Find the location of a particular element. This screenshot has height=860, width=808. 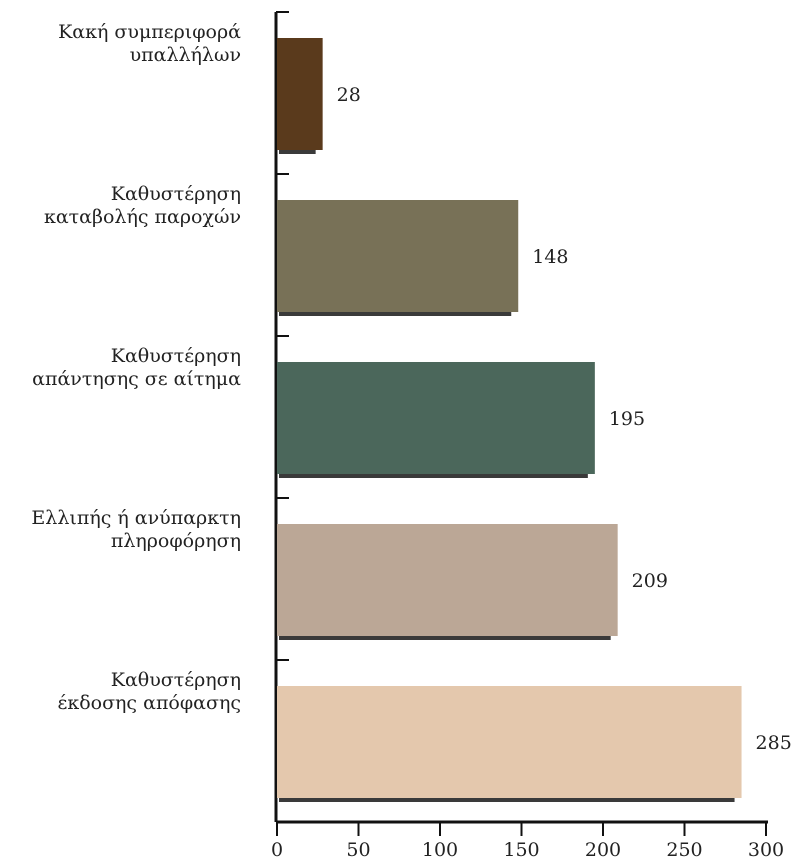

x-tick-label: 100 is located at coordinates (440, 849).